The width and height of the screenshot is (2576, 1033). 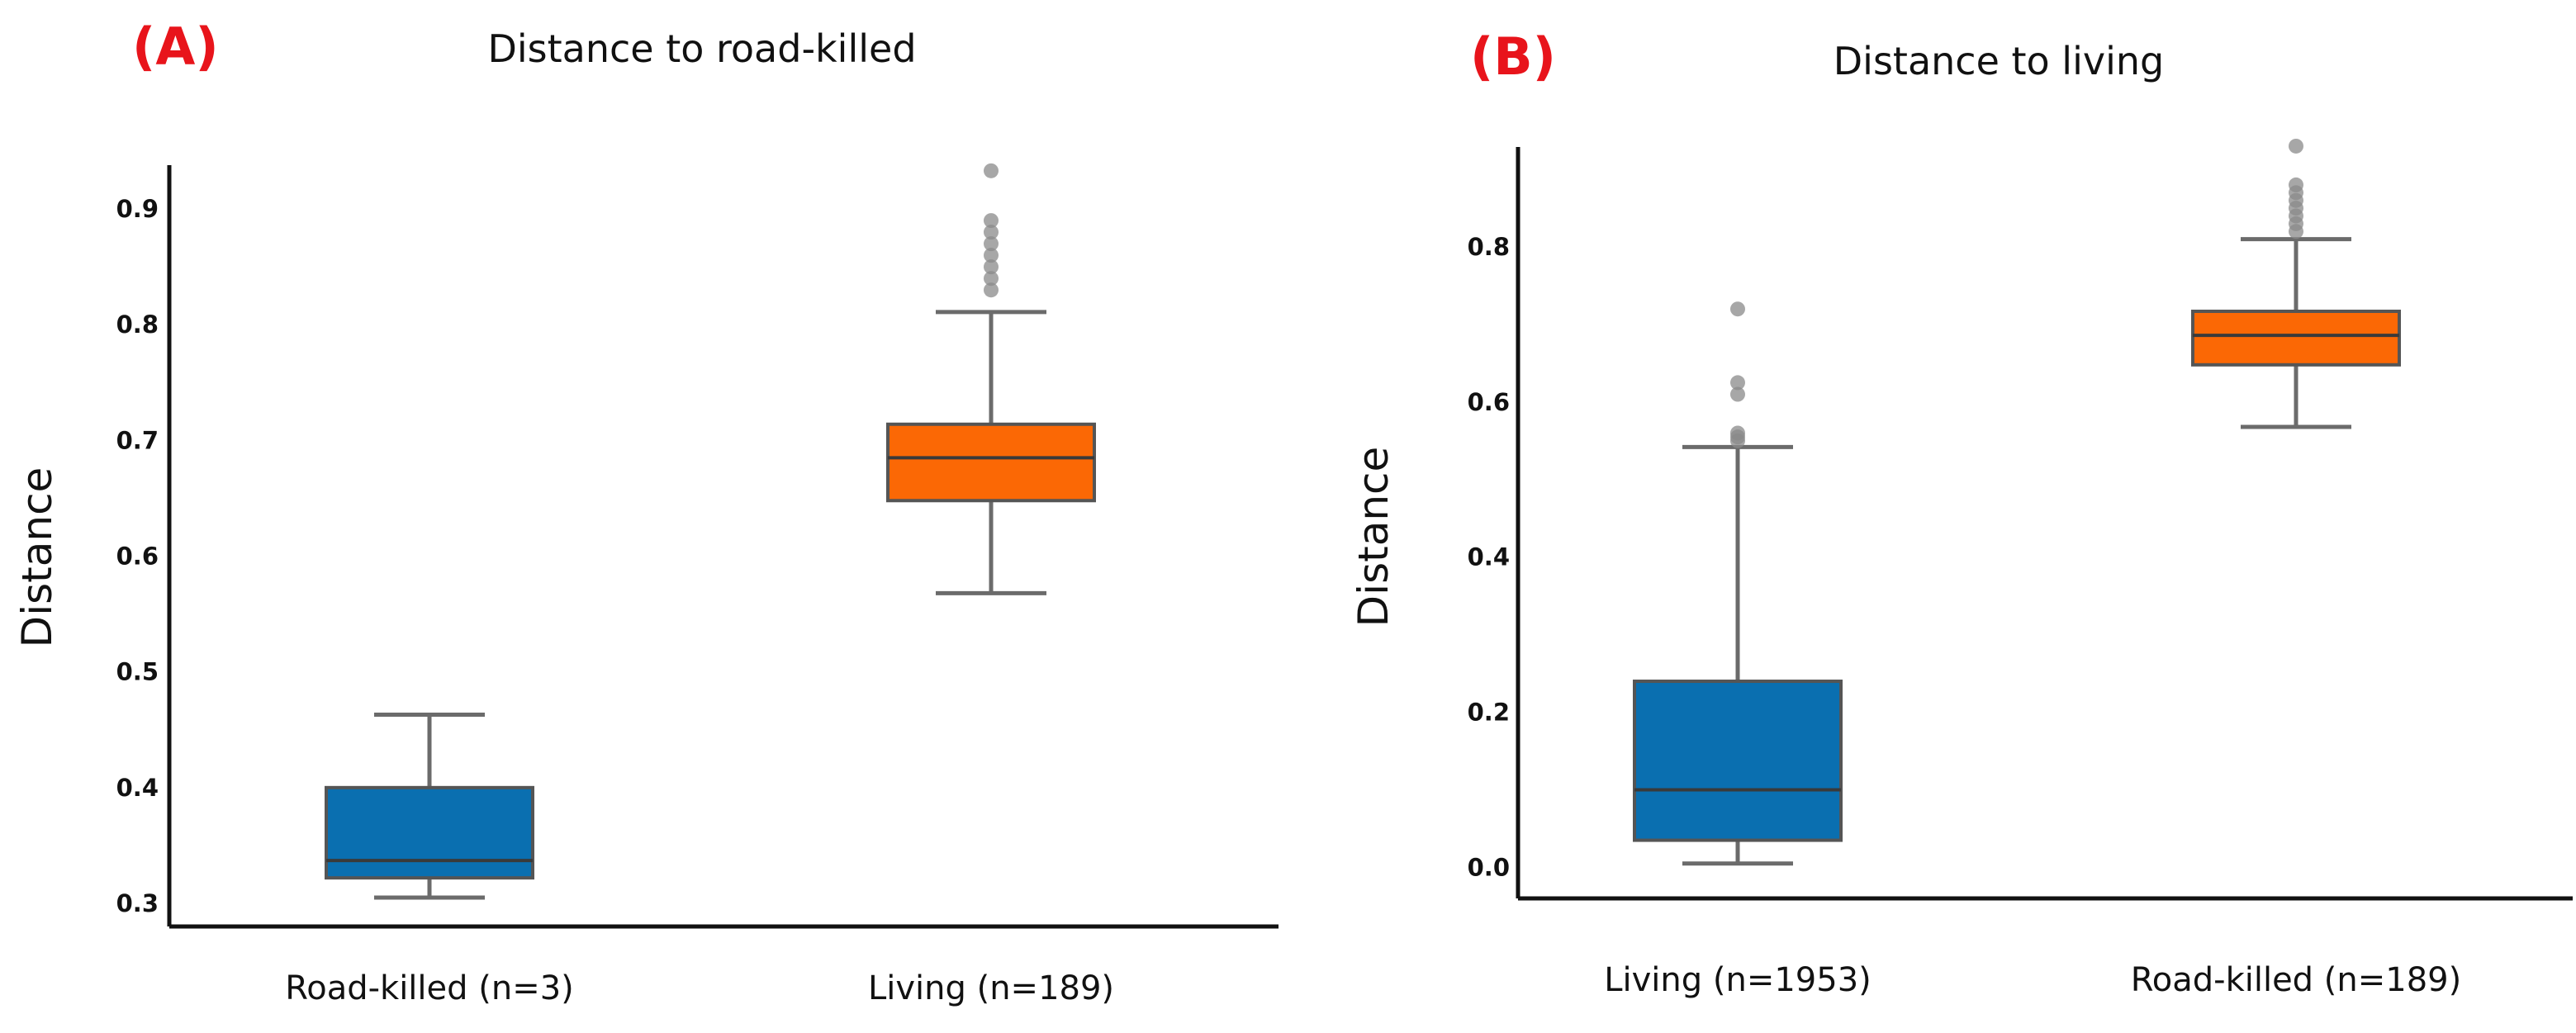 I want to click on category-label: Living (n=189), so click(x=991, y=988).